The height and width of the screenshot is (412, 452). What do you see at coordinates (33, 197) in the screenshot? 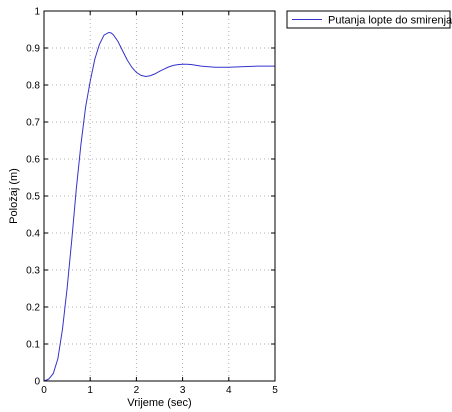
I see `y-tick-label: 0.5` at bounding box center [33, 197].